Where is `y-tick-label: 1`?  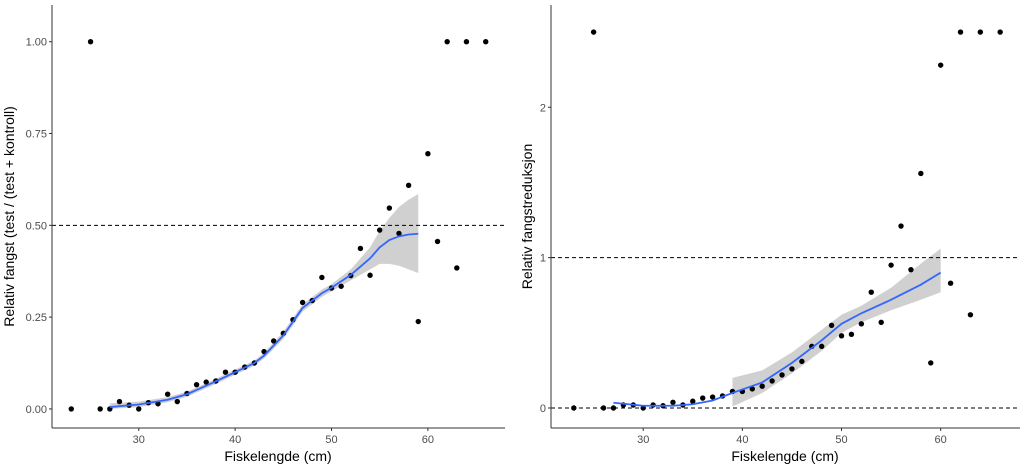
y-tick-label: 1 is located at coordinates (543, 259).